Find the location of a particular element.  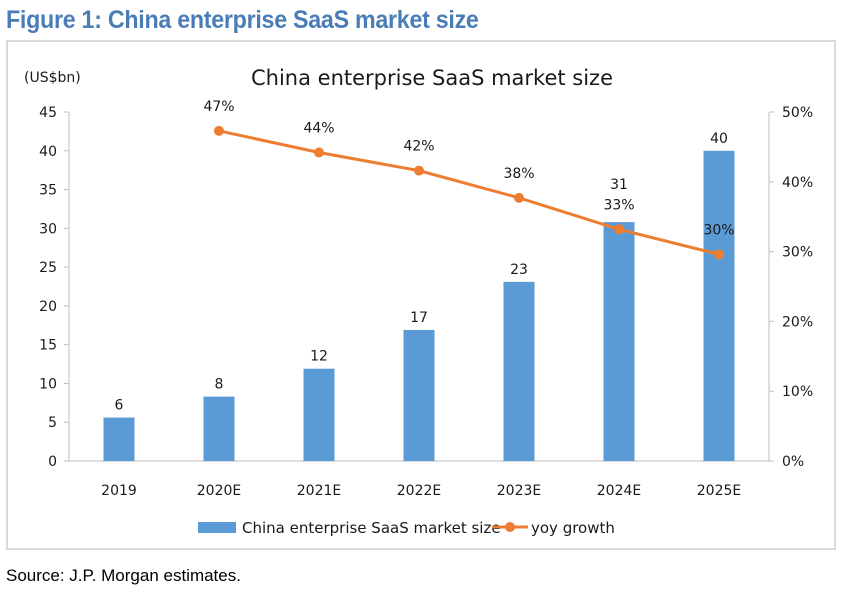

growth-data-label: 44% is located at coordinates (318, 128).